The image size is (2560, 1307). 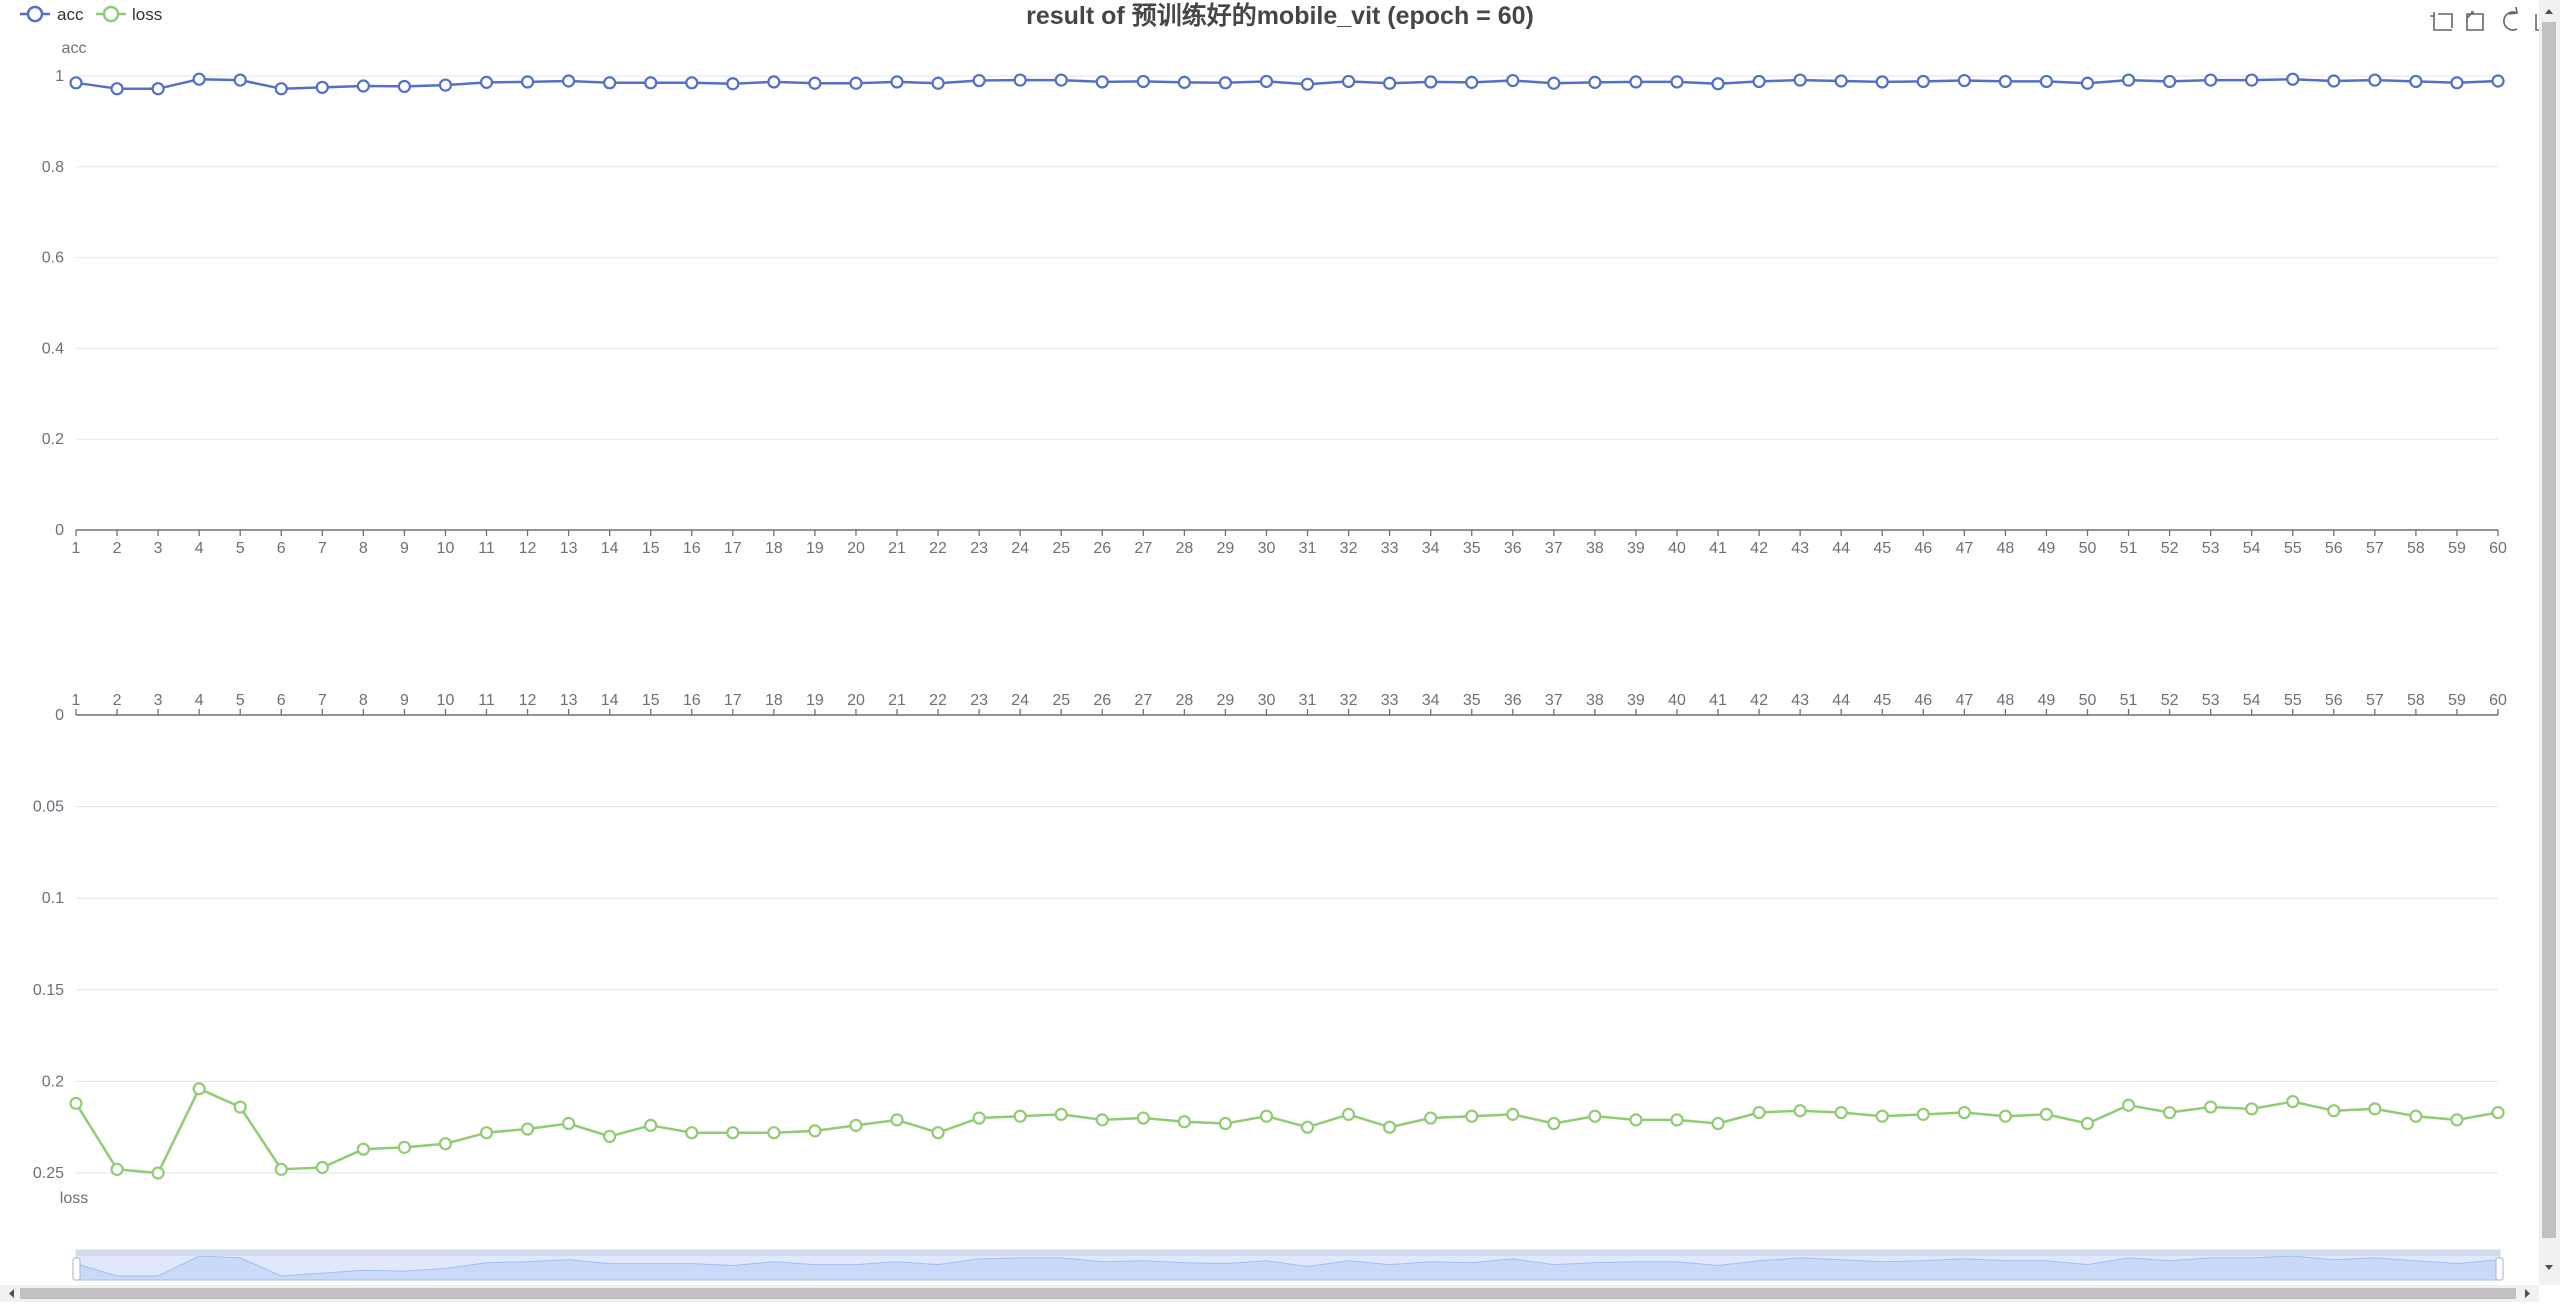 What do you see at coordinates (52, 14) in the screenshot?
I see `legend-item-acc: acc` at bounding box center [52, 14].